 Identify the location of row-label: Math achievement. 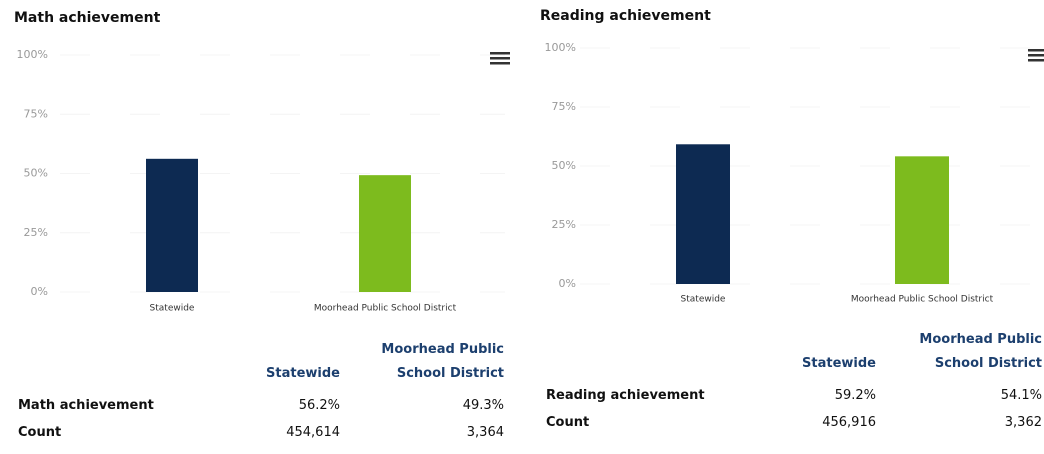
(86, 405).